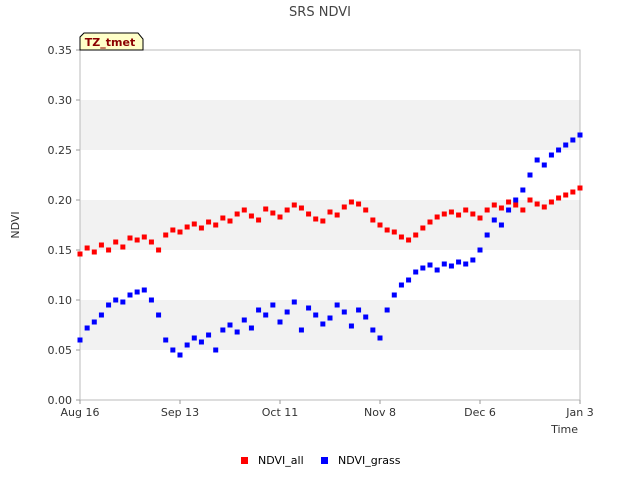  What do you see at coordinates (60, 200) in the screenshot?
I see `y-tick-label: 0.20` at bounding box center [60, 200].